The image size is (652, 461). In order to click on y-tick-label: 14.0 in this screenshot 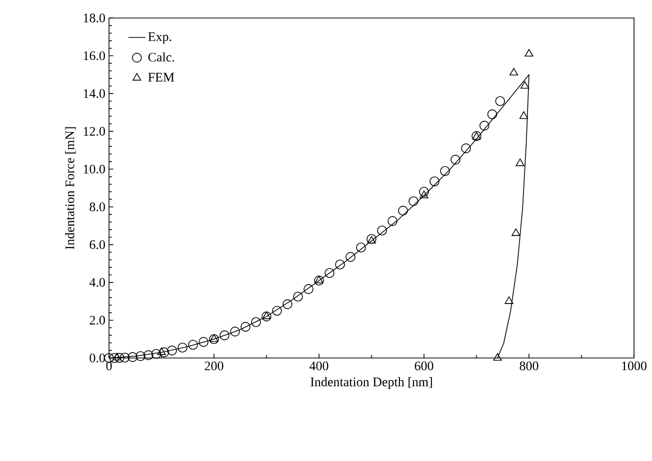, I will do `click(94, 93)`.